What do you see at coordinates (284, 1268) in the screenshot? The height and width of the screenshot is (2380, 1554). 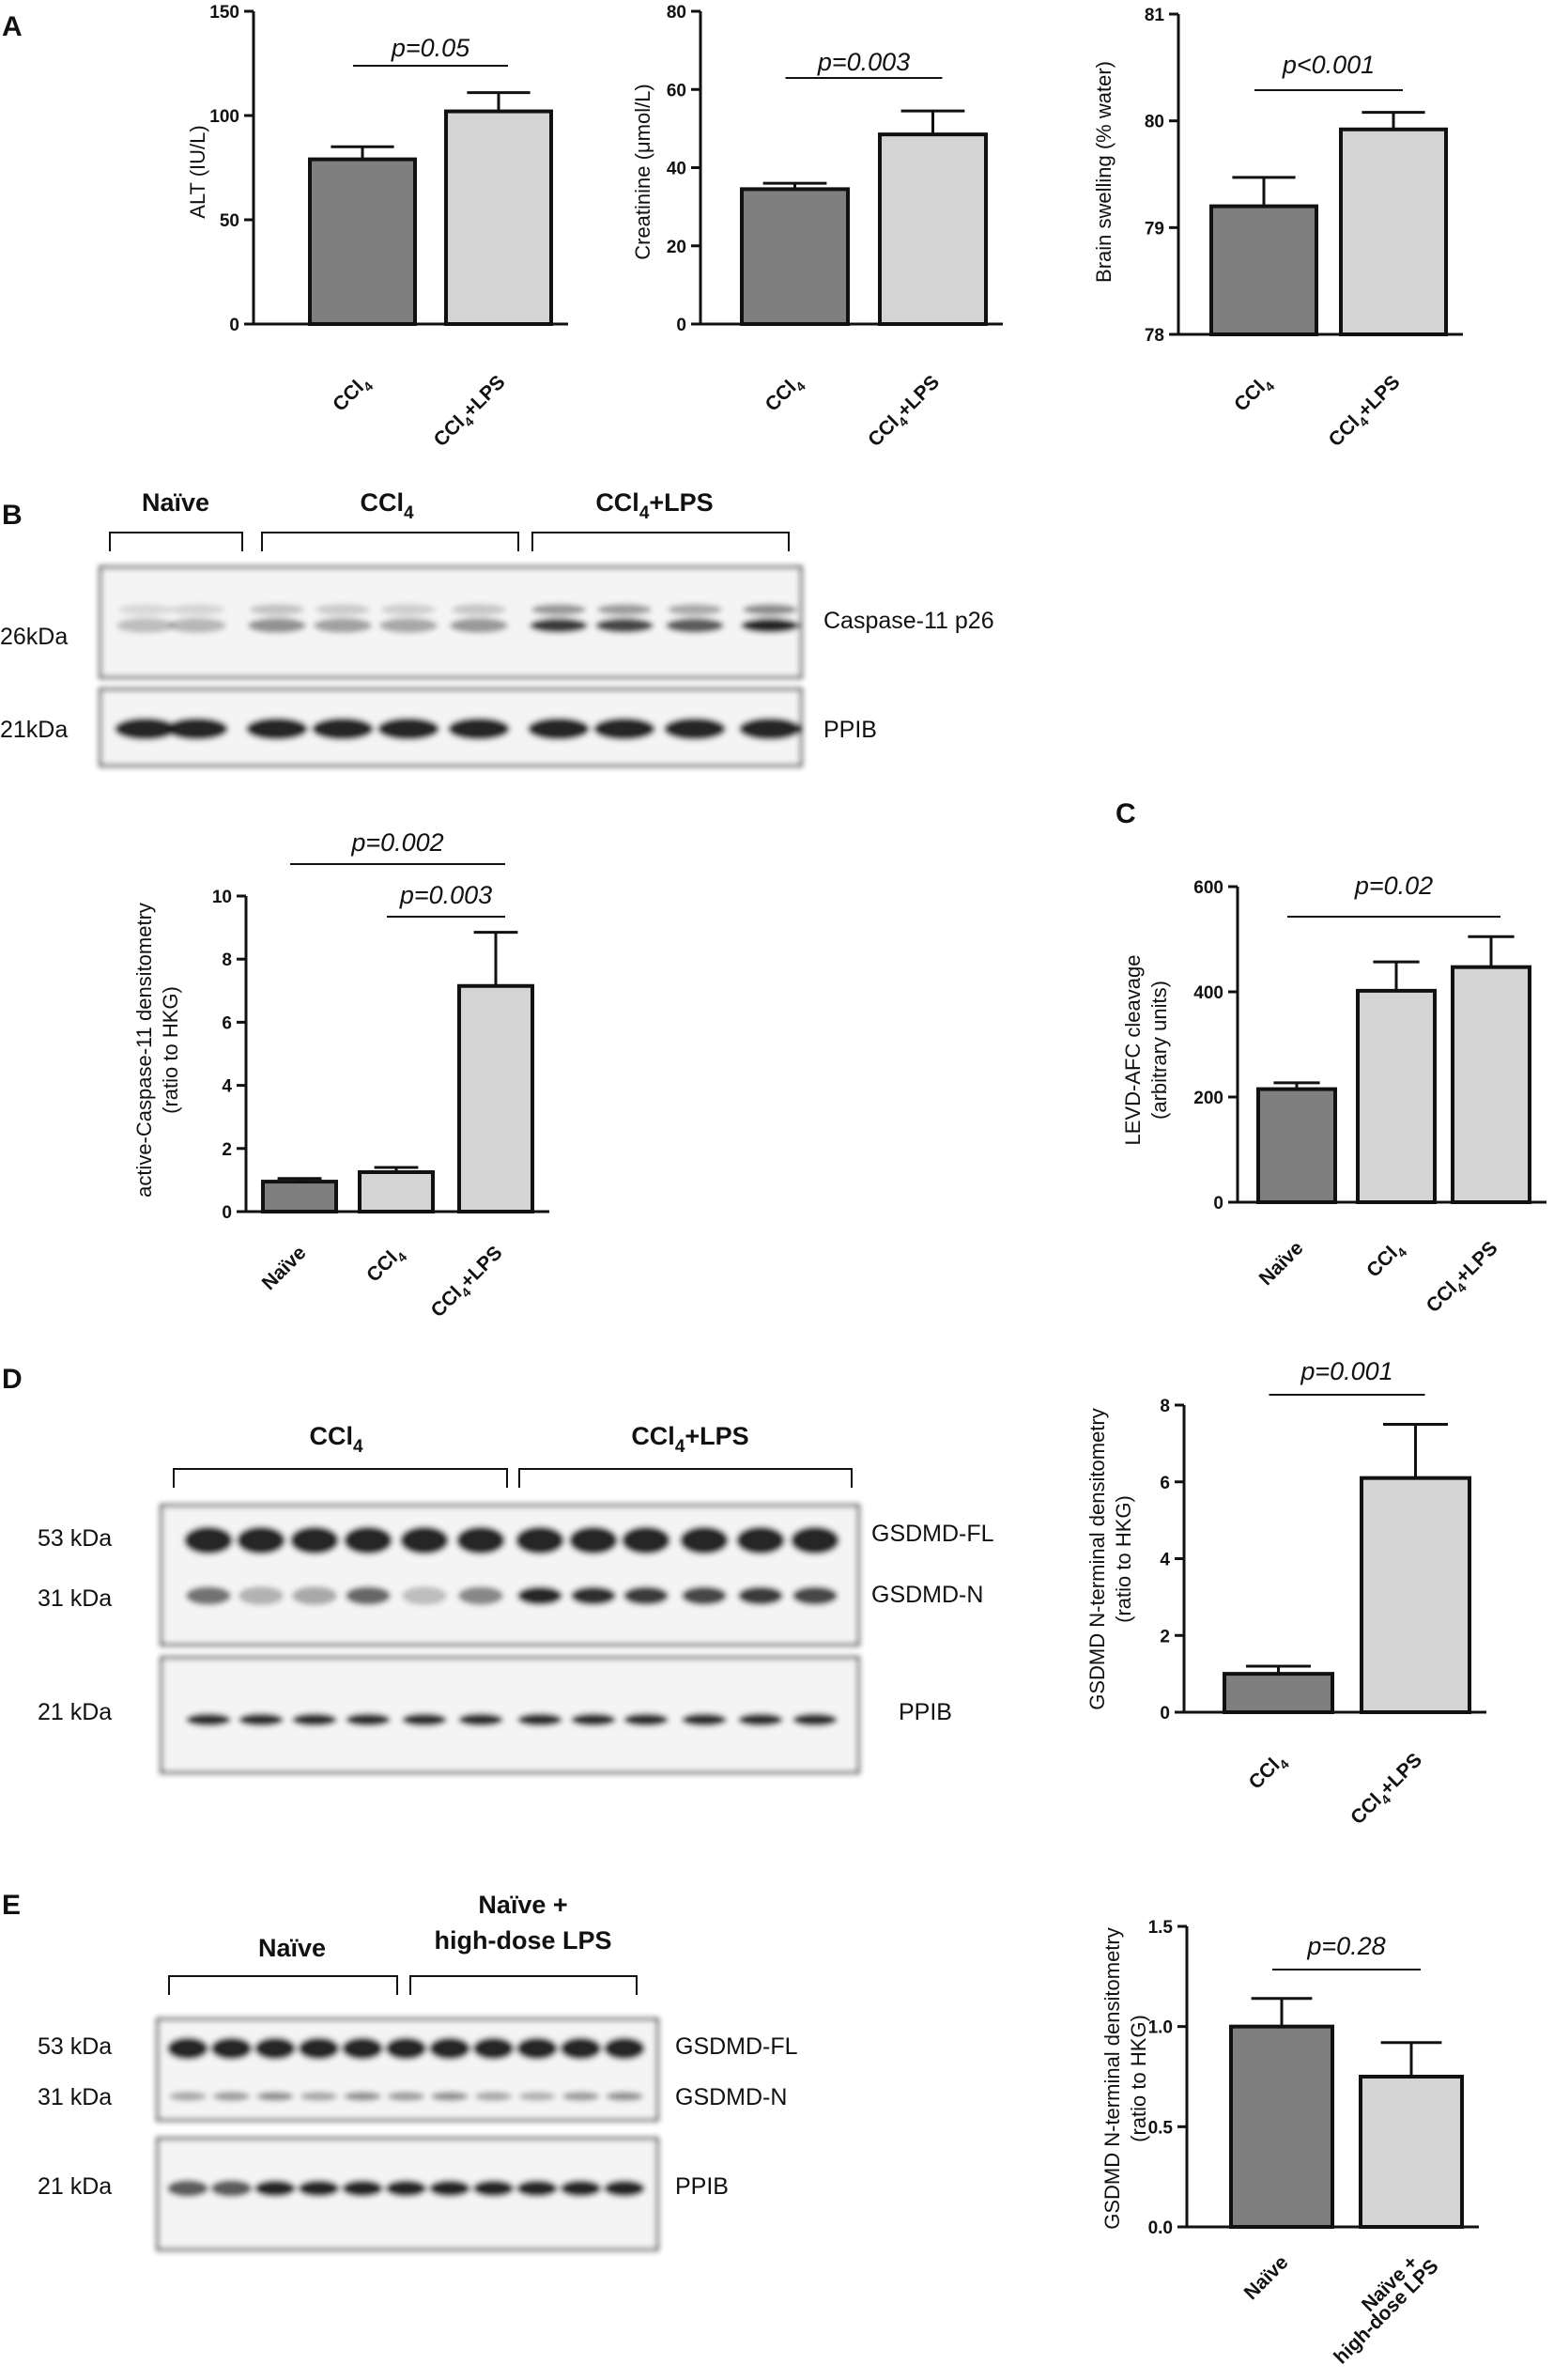 I see `x-tick-label: Naïve` at bounding box center [284, 1268].